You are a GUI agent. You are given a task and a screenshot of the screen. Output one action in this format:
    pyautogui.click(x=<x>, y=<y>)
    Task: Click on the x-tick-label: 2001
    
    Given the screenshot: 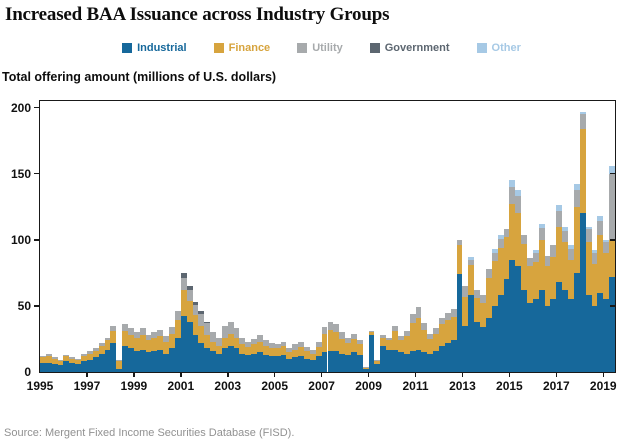 What is the action you would take?
    pyautogui.click(x=181, y=386)
    